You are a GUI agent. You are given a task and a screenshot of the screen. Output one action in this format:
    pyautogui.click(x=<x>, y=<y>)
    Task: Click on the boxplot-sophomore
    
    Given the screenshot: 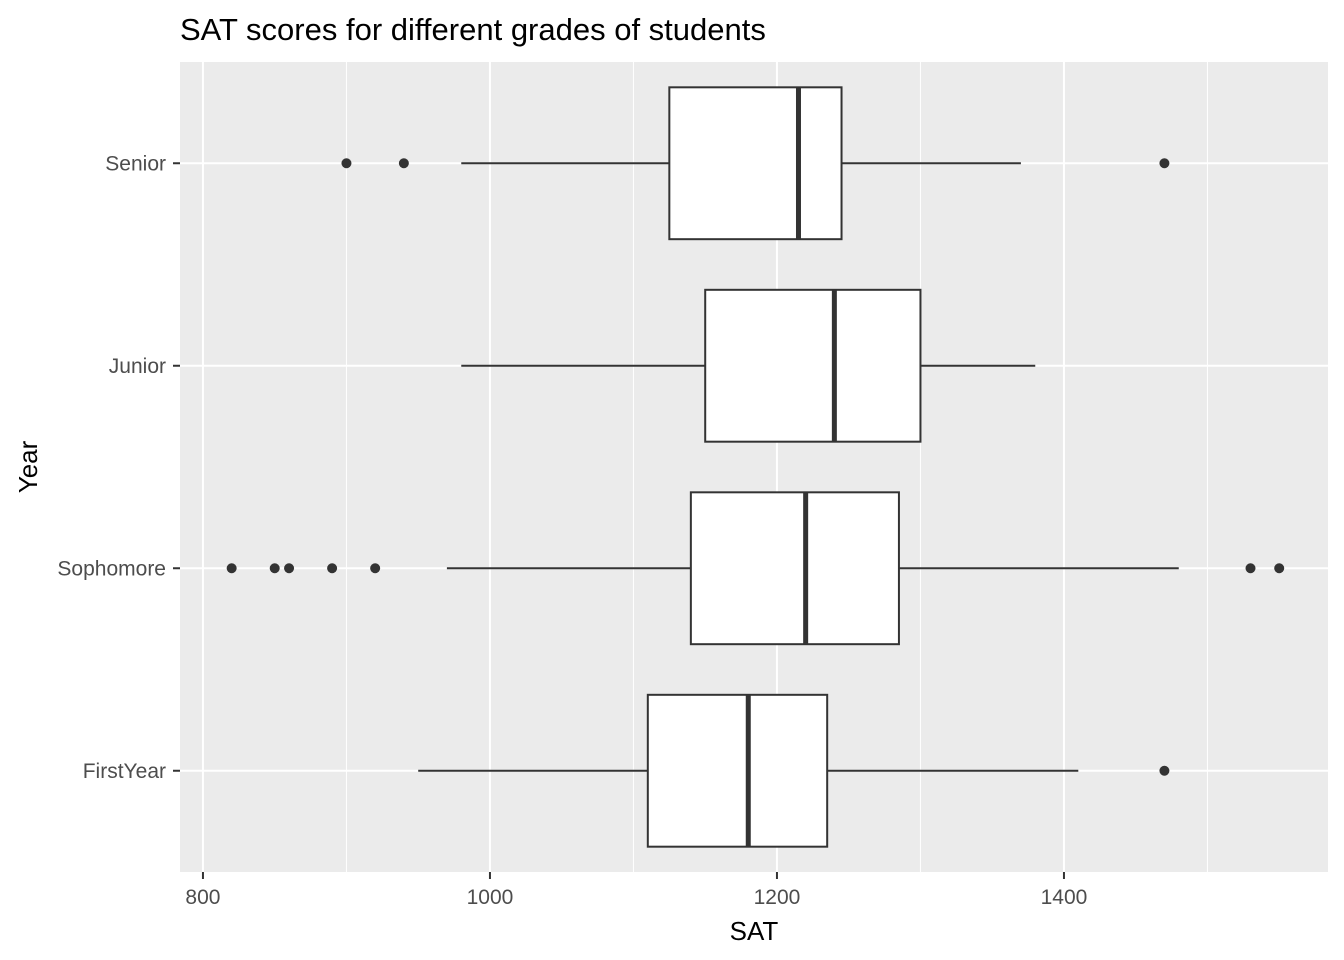 What is the action you would take?
    pyautogui.click(x=755, y=568)
    